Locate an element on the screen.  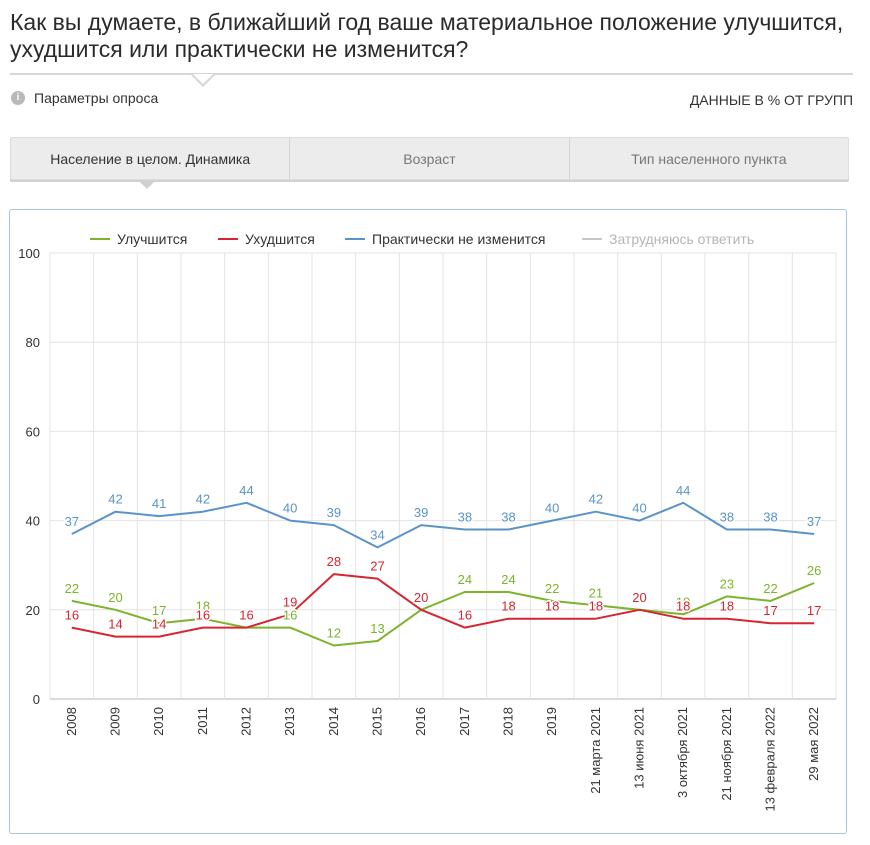
x-tick-label: 2012 is located at coordinates (246, 721).